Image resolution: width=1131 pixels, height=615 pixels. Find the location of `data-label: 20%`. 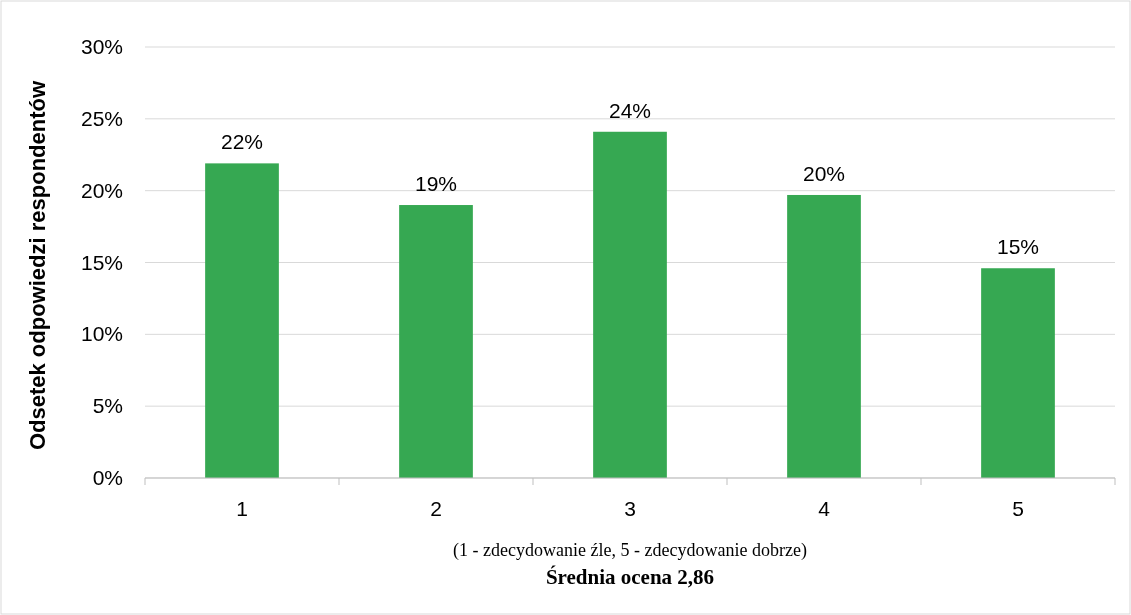

data-label: 20% is located at coordinates (824, 173).